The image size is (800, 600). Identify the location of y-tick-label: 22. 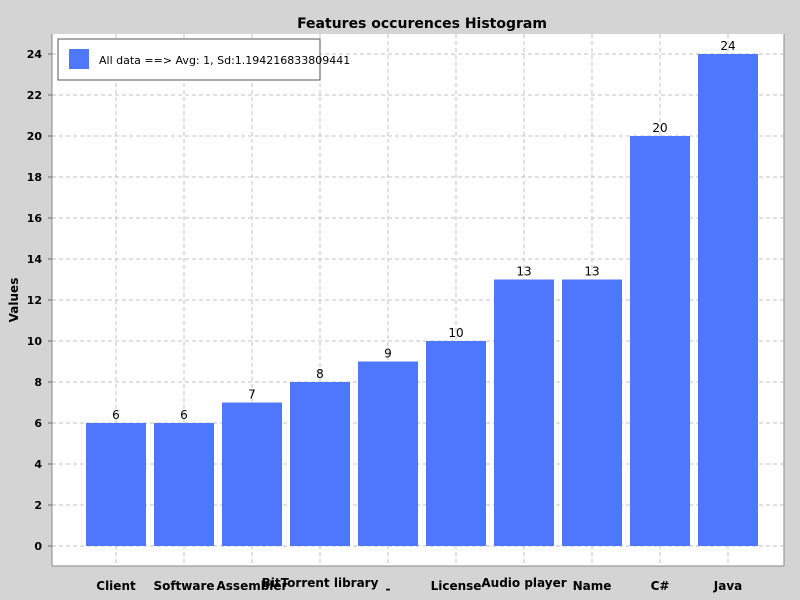
(34, 95).